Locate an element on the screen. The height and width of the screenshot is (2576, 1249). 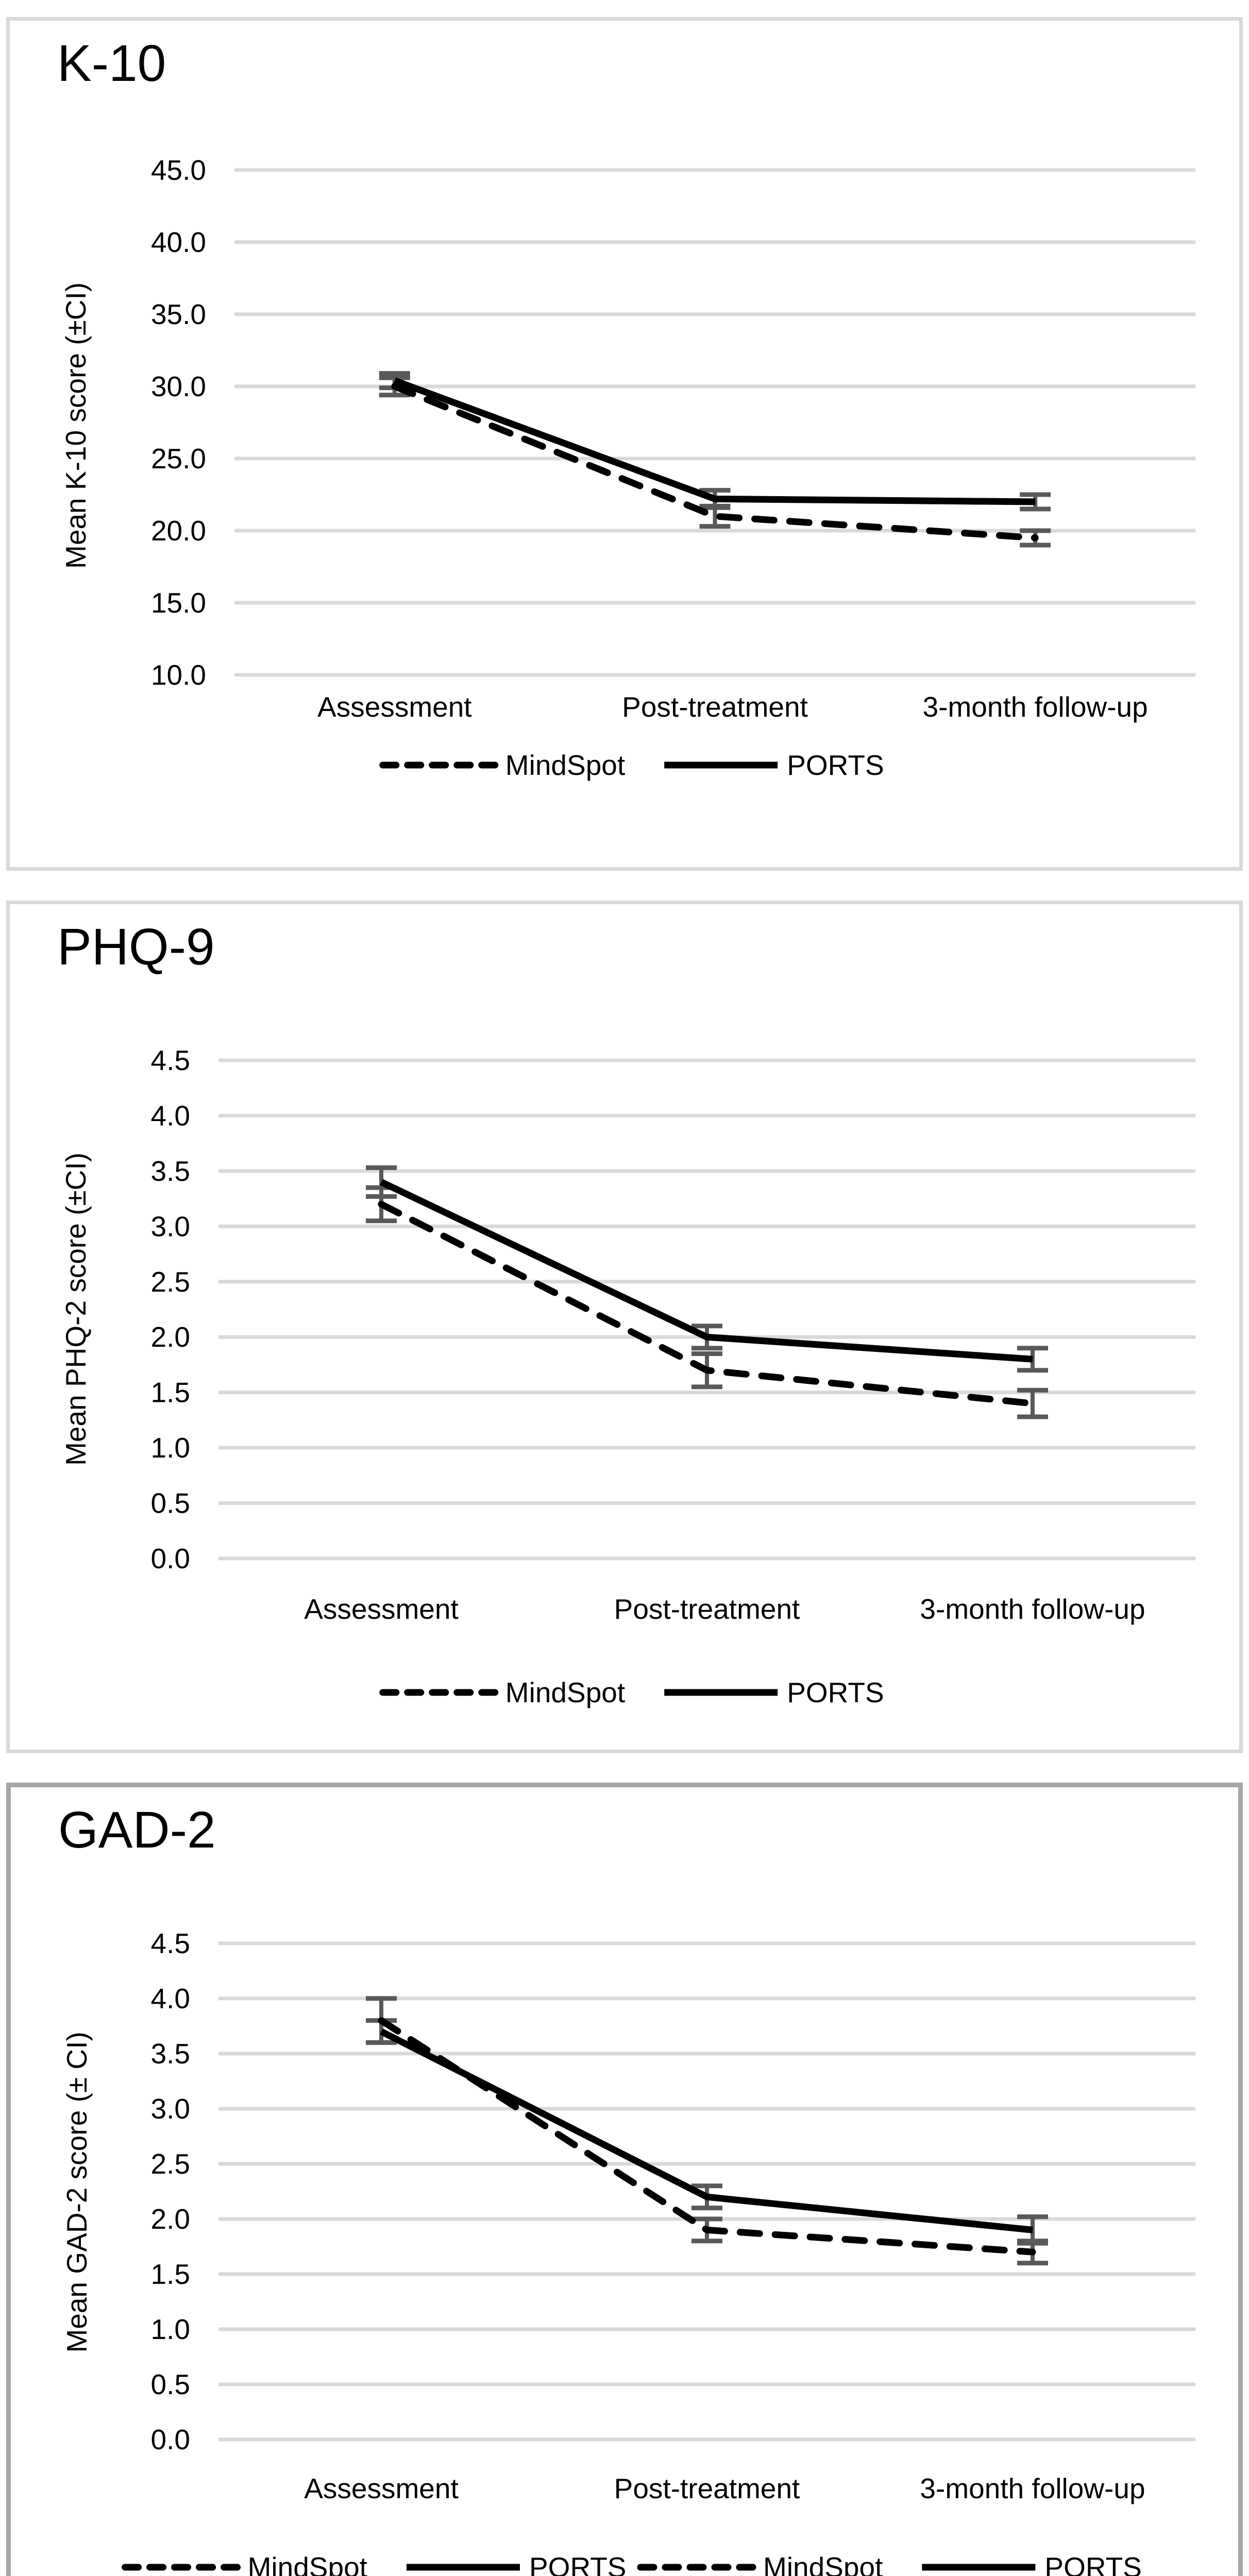
y-tick-label: 40.0 is located at coordinates (178, 242).